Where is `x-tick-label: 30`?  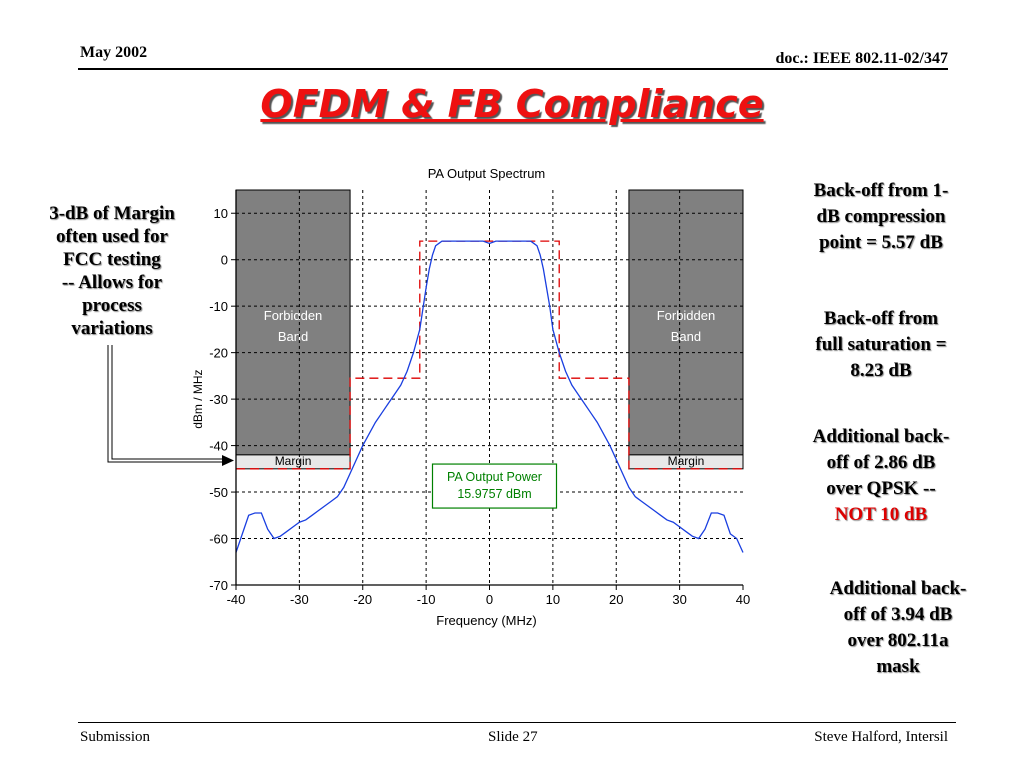
x-tick-label: 30 is located at coordinates (679, 599).